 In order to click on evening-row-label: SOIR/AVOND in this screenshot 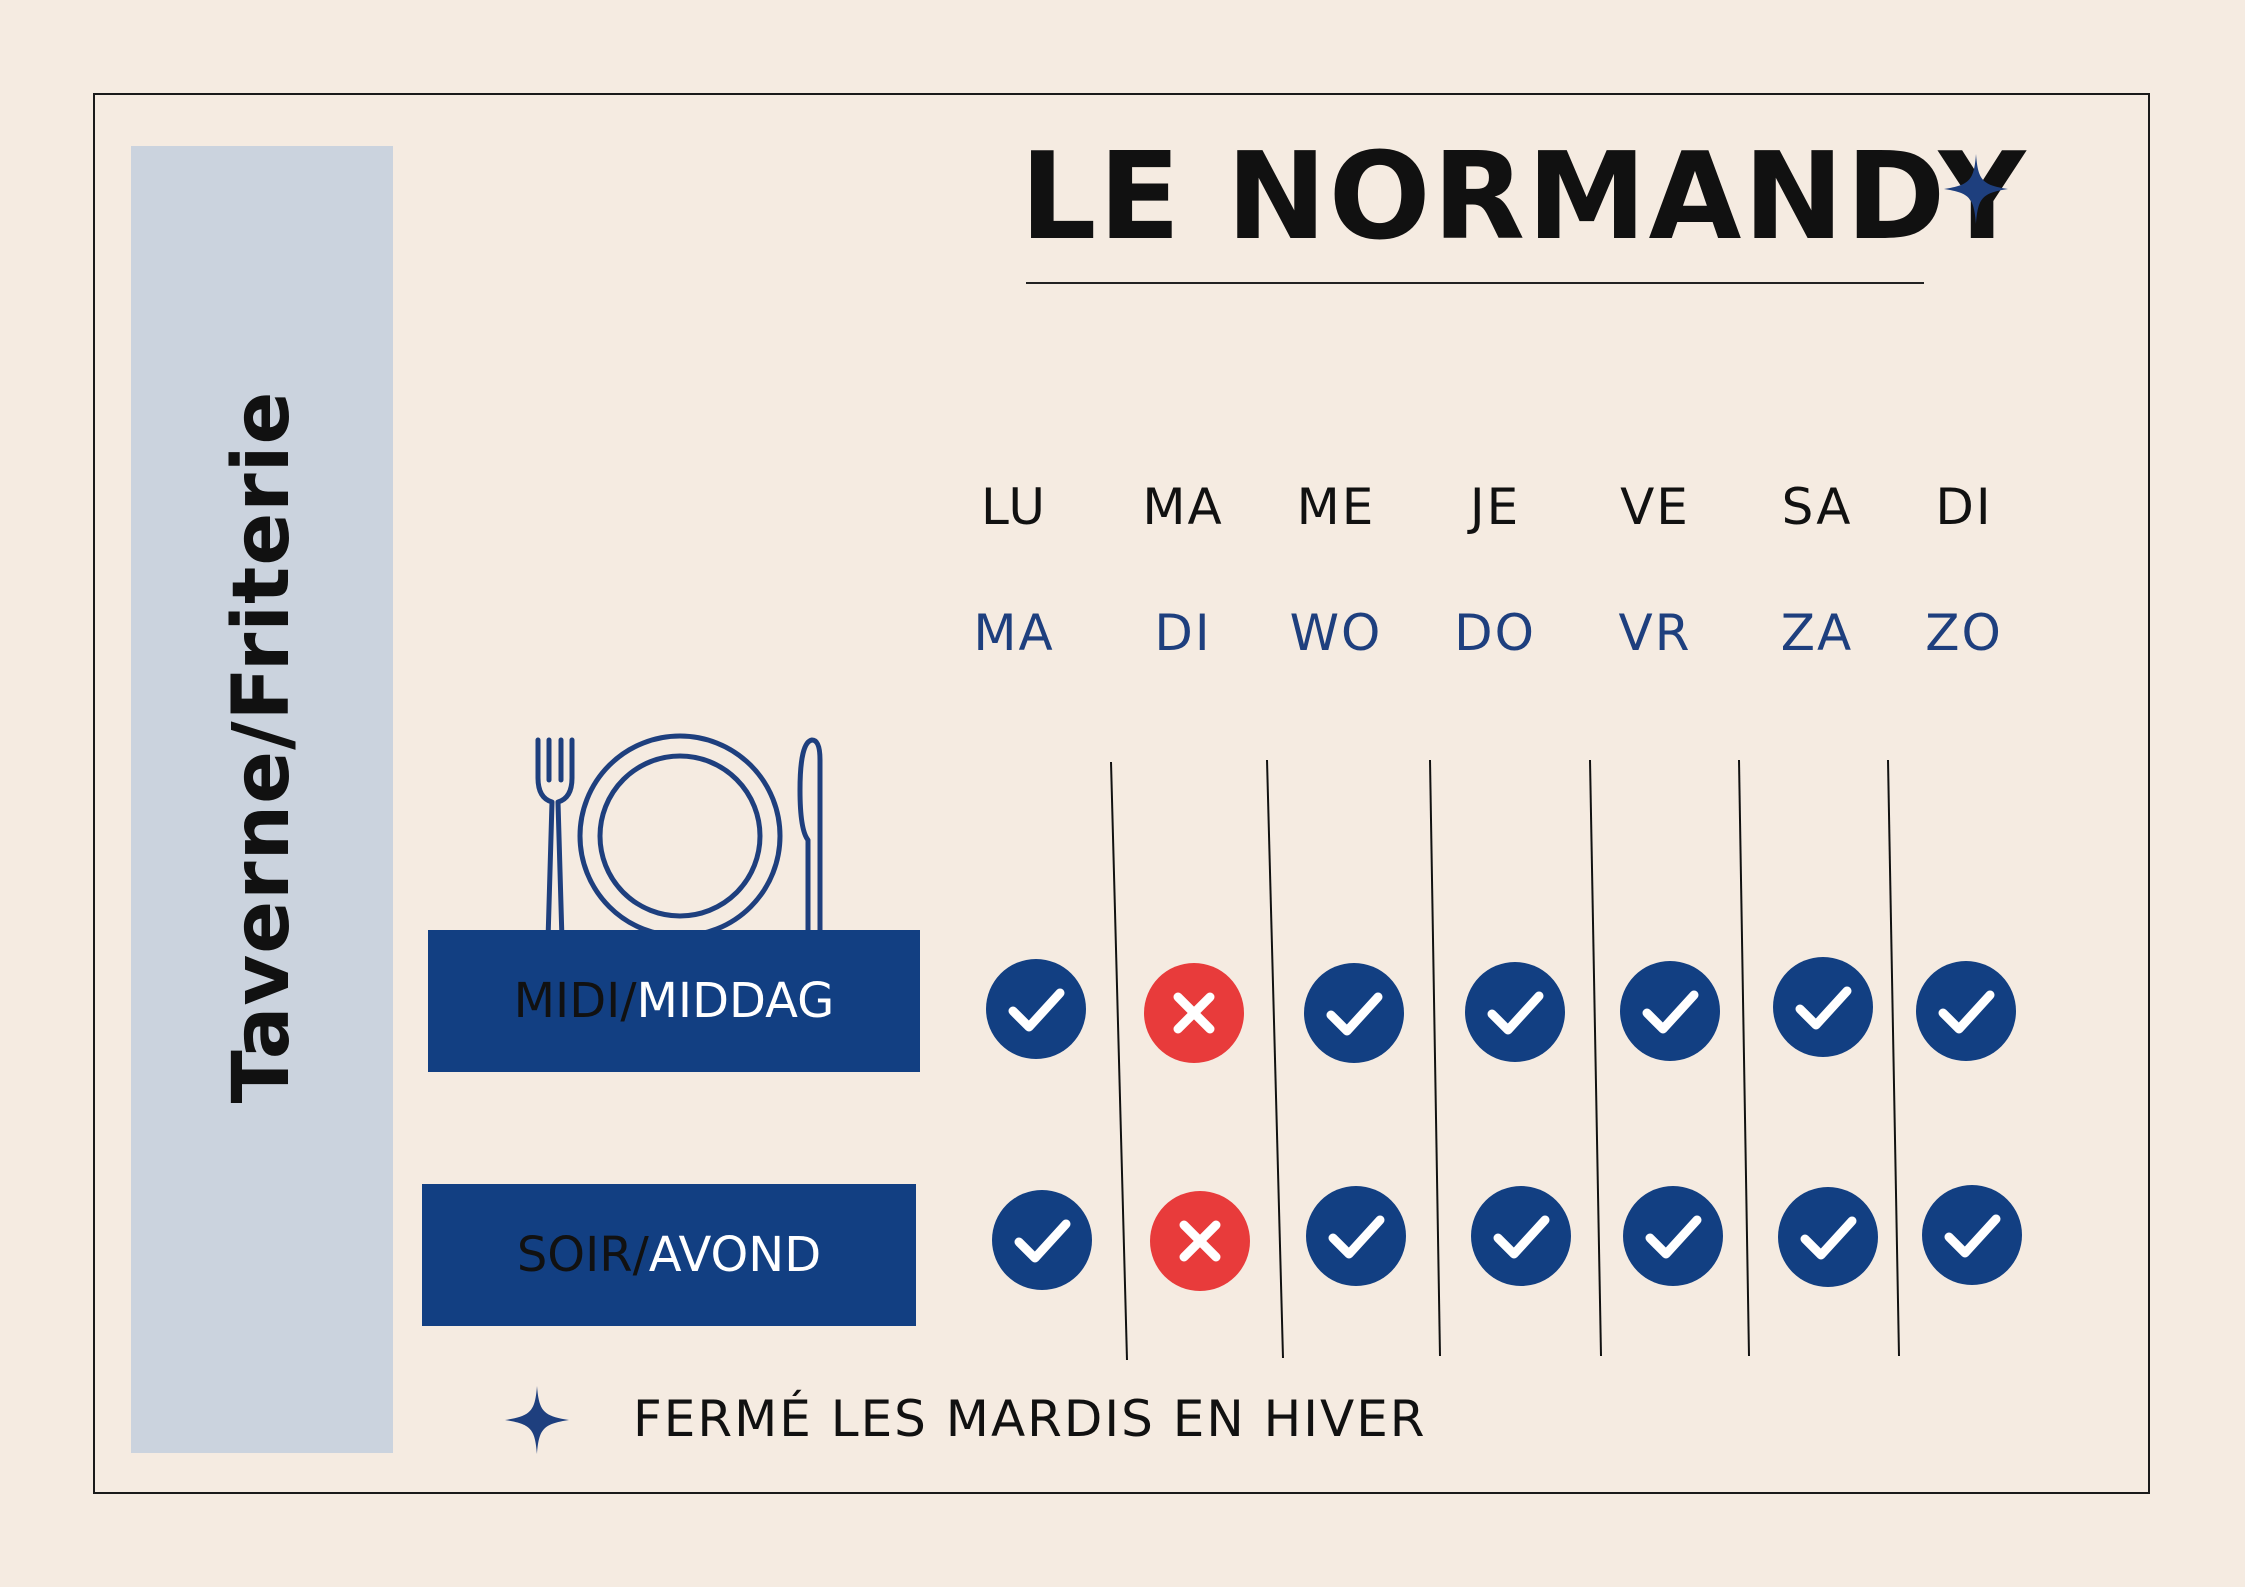, I will do `click(669, 1255)`.